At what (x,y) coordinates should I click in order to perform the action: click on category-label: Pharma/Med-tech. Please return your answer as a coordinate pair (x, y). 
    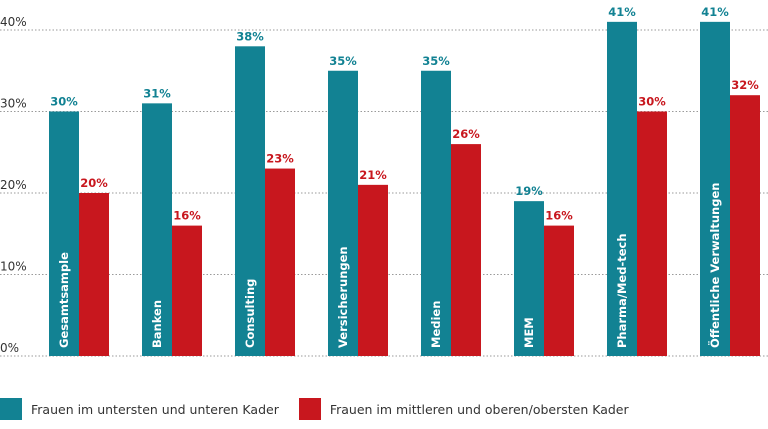
    Looking at the image, I should click on (622, 290).